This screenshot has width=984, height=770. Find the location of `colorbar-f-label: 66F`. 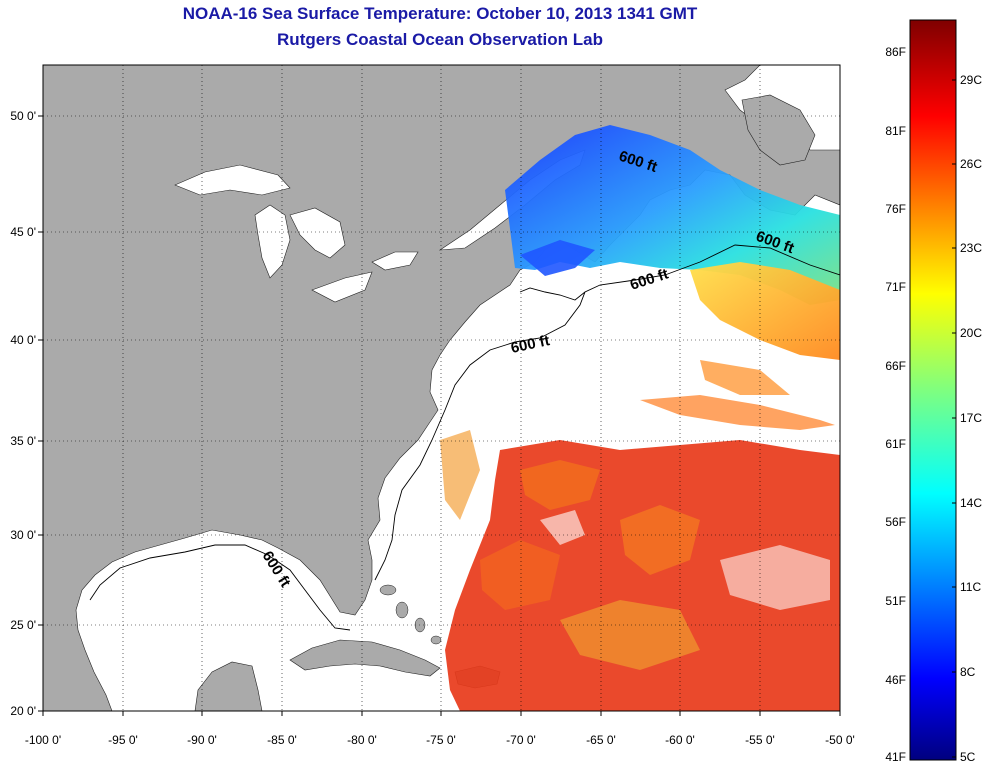

colorbar-f-label: 66F is located at coordinates (895, 366).